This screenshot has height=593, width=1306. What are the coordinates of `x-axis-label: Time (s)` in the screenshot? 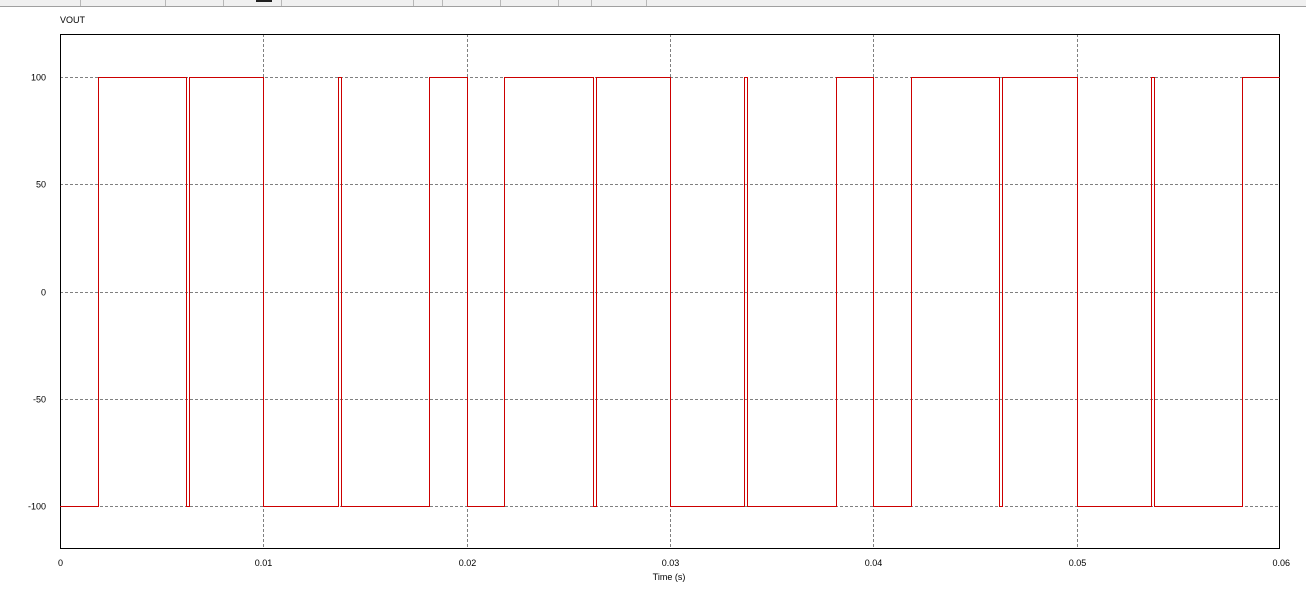 It's located at (669, 577).